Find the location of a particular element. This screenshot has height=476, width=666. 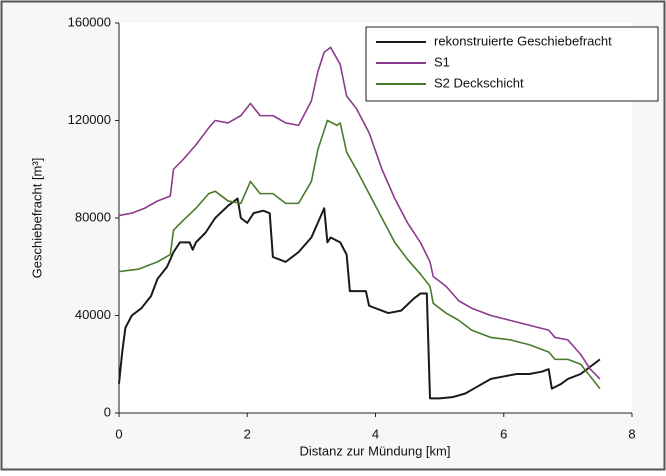

legend-label: S2 Deckschicht is located at coordinates (479, 82).